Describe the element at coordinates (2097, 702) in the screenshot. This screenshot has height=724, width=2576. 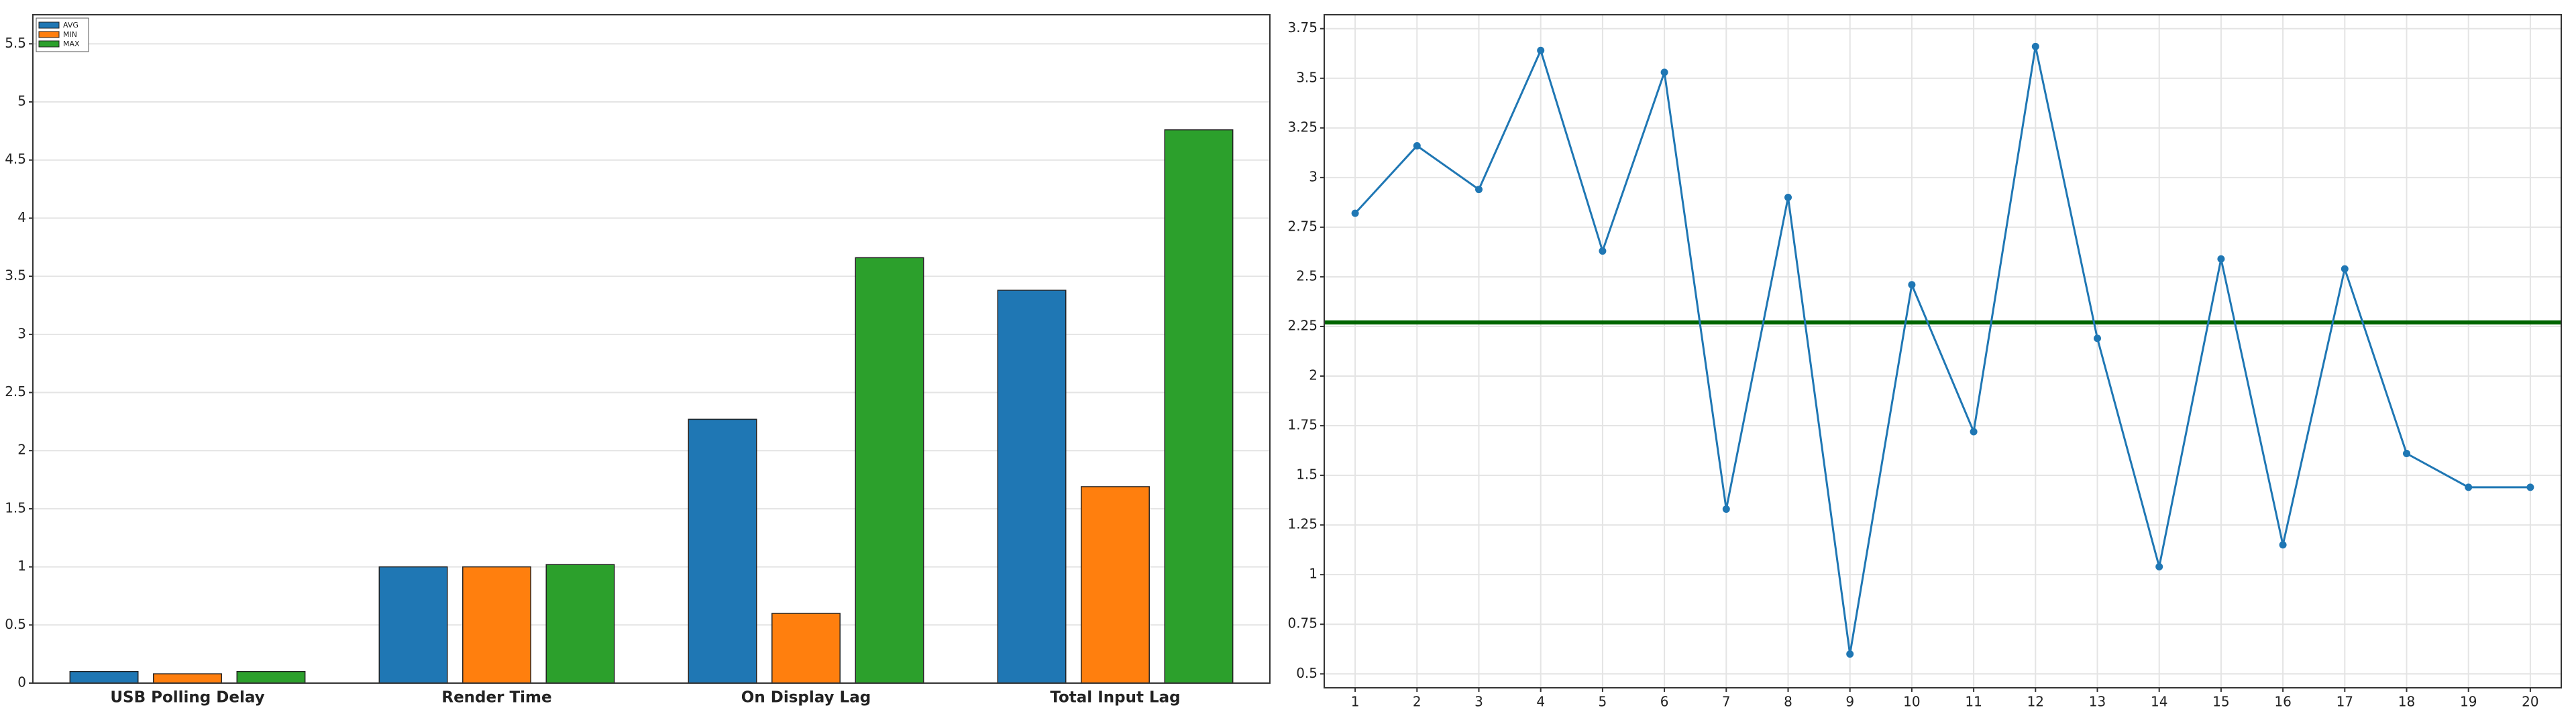
I see `x-tick-label: 13` at that location.